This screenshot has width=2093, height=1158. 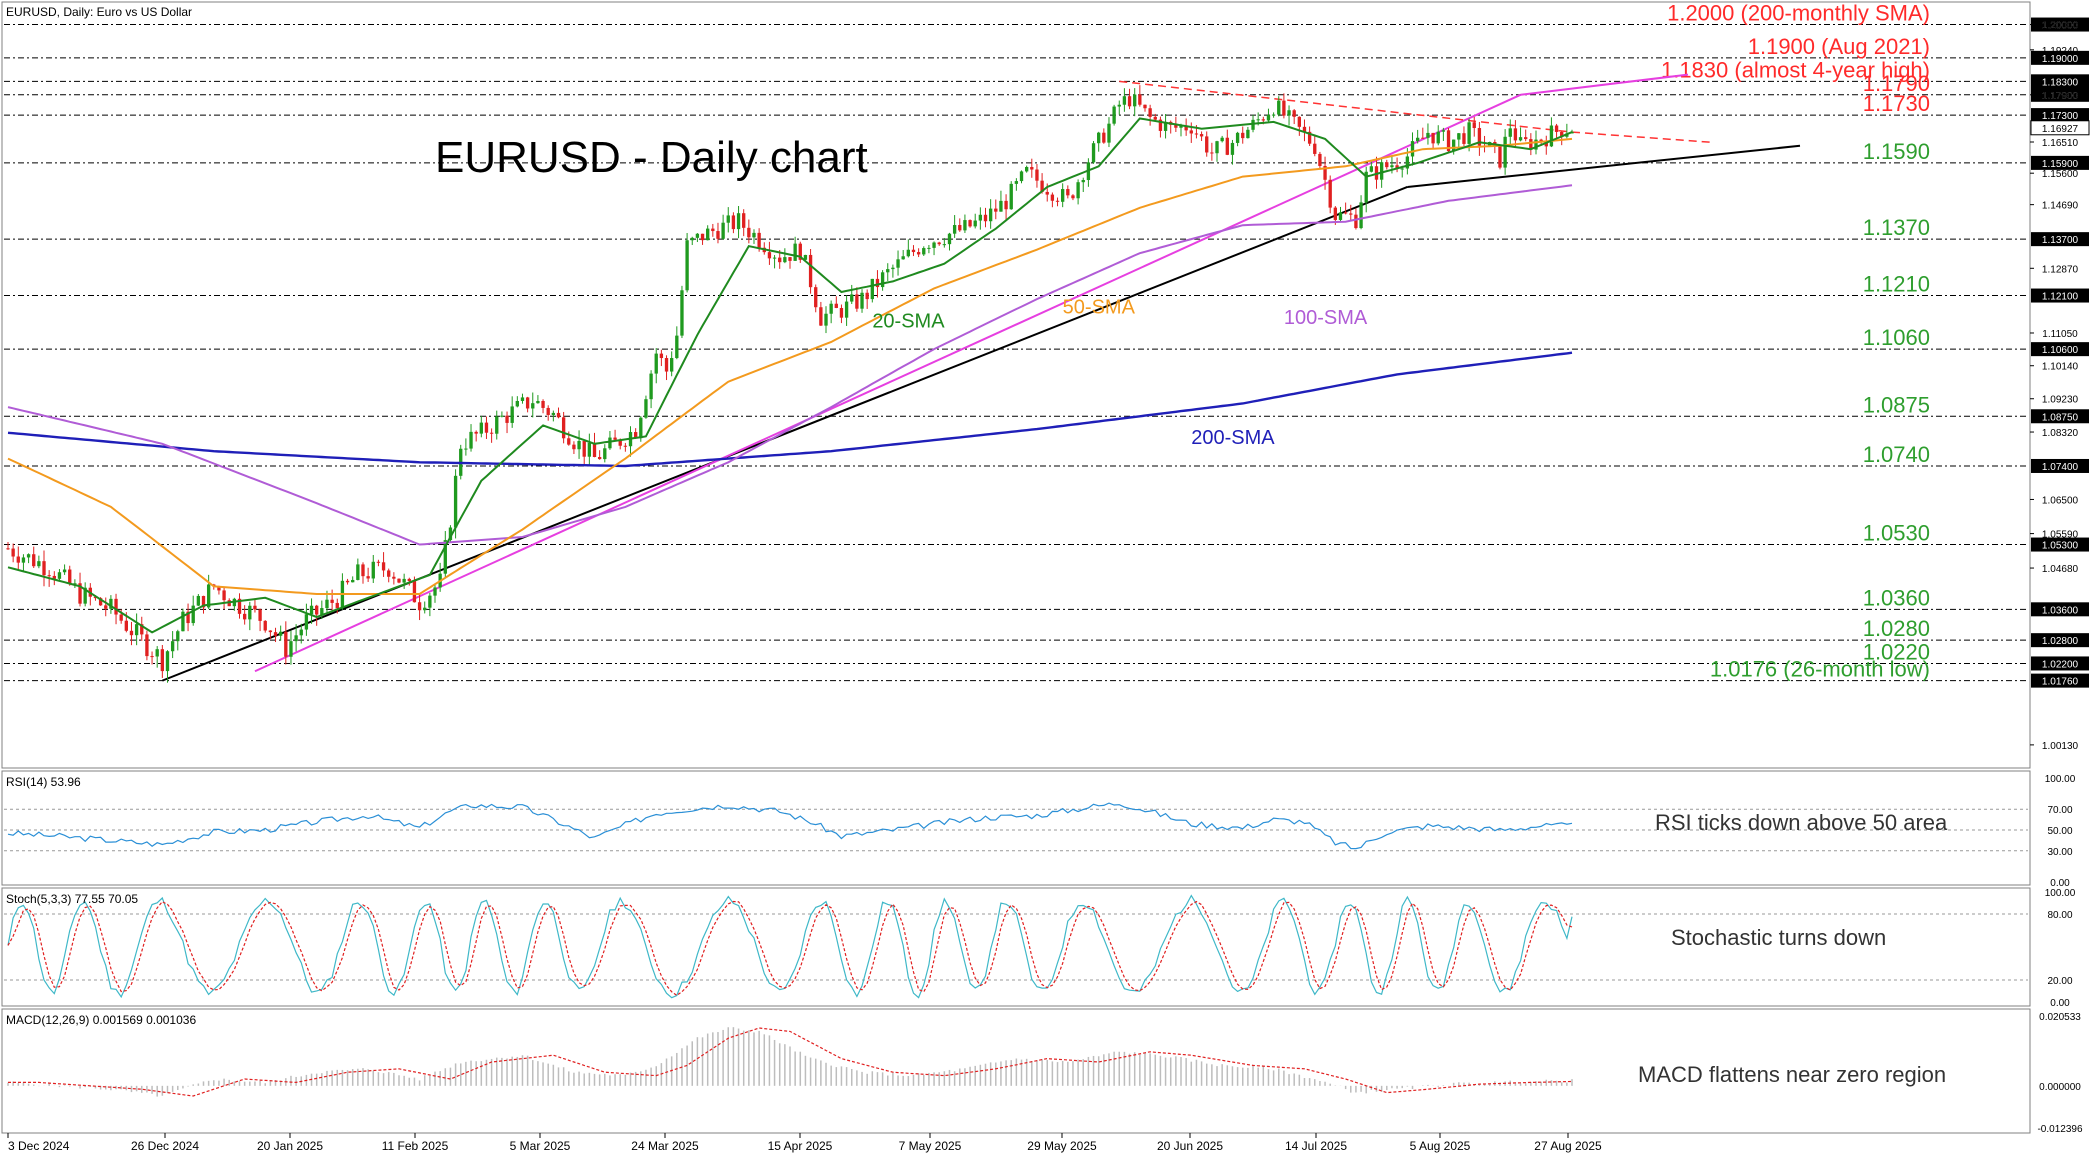 I want to click on macd-panel: 0.020533 0.000000 -0.012396, so click(x=1045, y=1073).